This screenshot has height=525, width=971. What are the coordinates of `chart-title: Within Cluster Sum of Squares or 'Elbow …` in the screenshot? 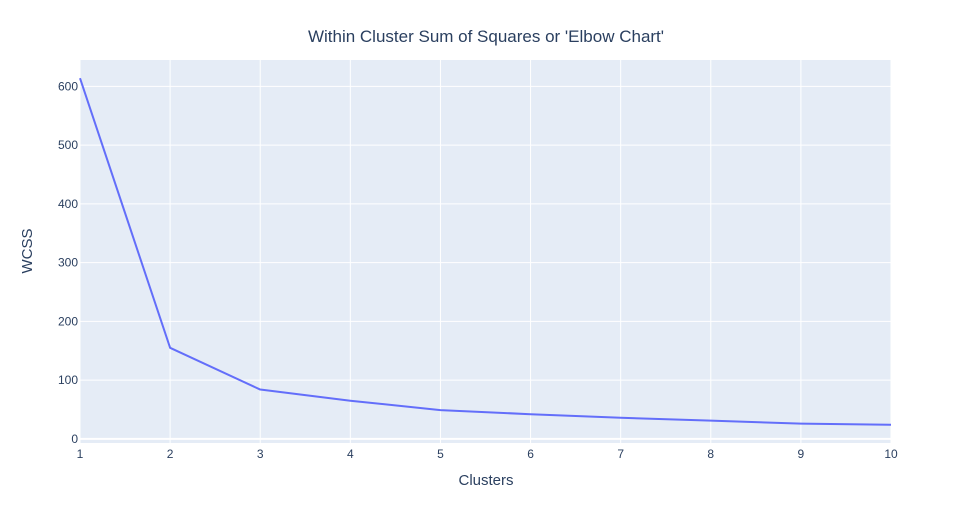 It's located at (486, 36).